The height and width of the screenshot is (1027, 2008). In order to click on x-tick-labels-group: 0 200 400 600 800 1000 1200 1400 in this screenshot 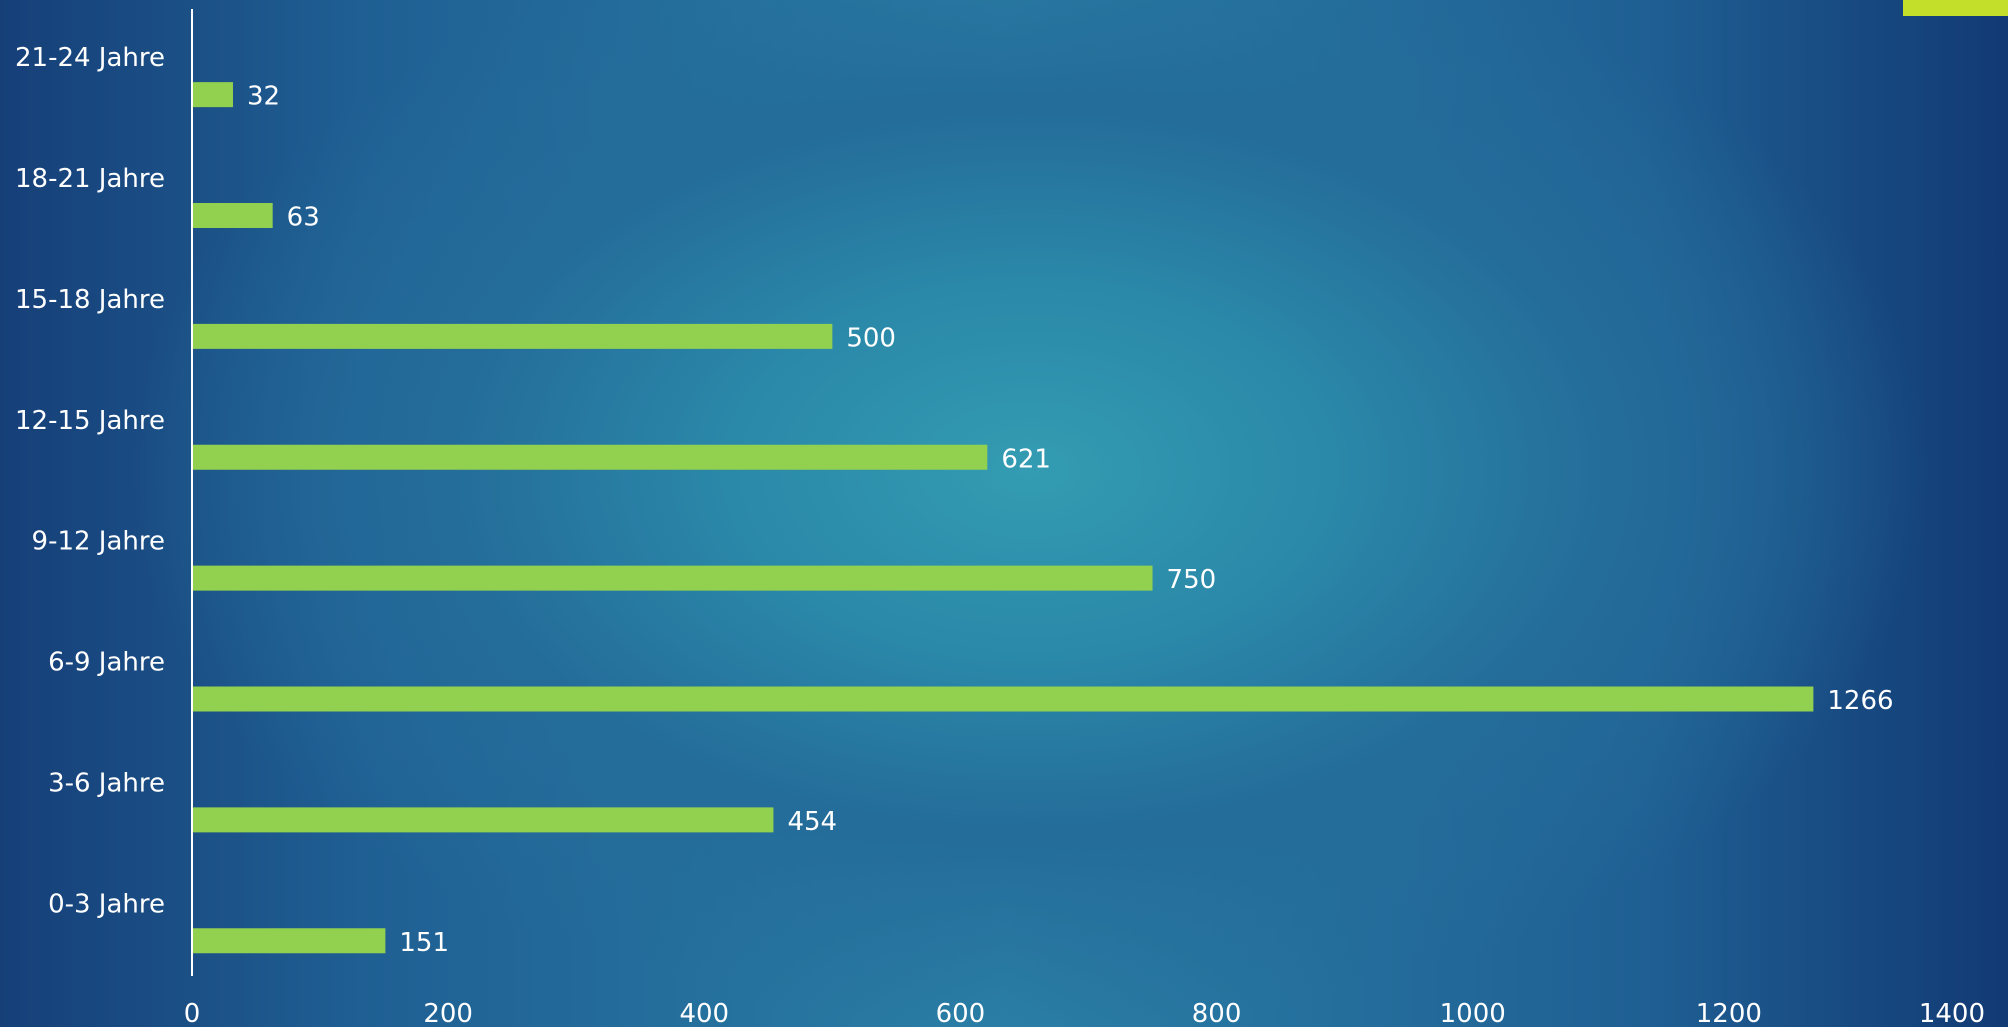, I will do `click(1084, 1013)`.